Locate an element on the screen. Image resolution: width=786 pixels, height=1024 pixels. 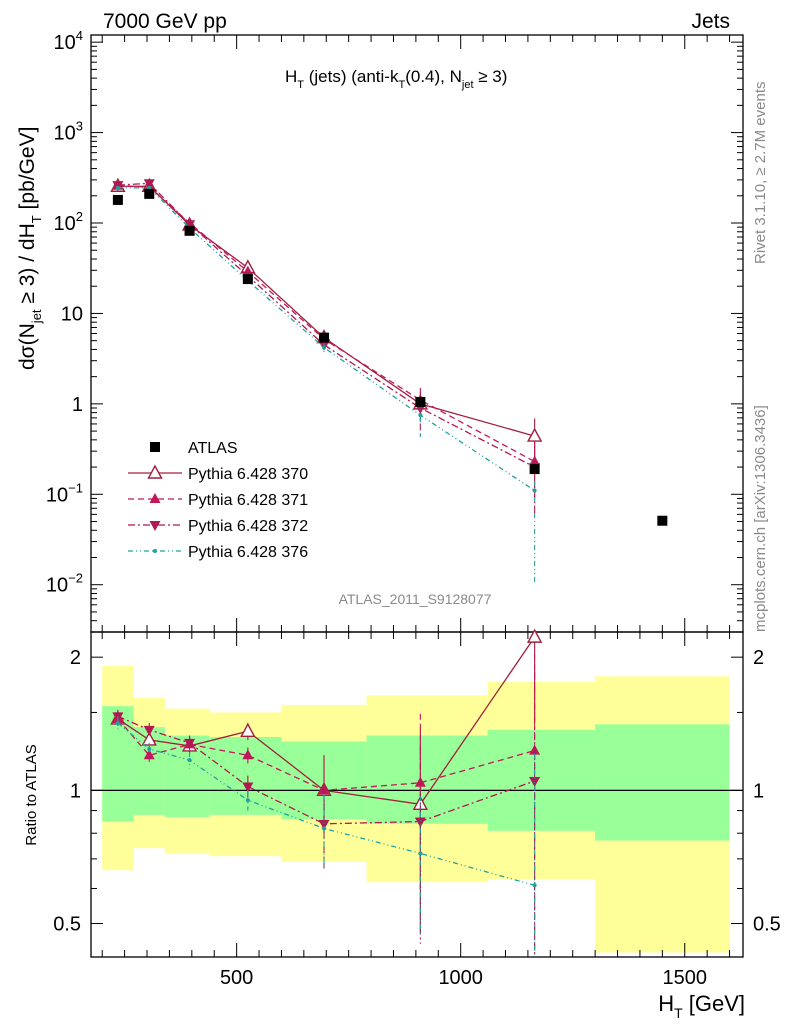
header-left: 7000 GeV pp is located at coordinates (165, 21).